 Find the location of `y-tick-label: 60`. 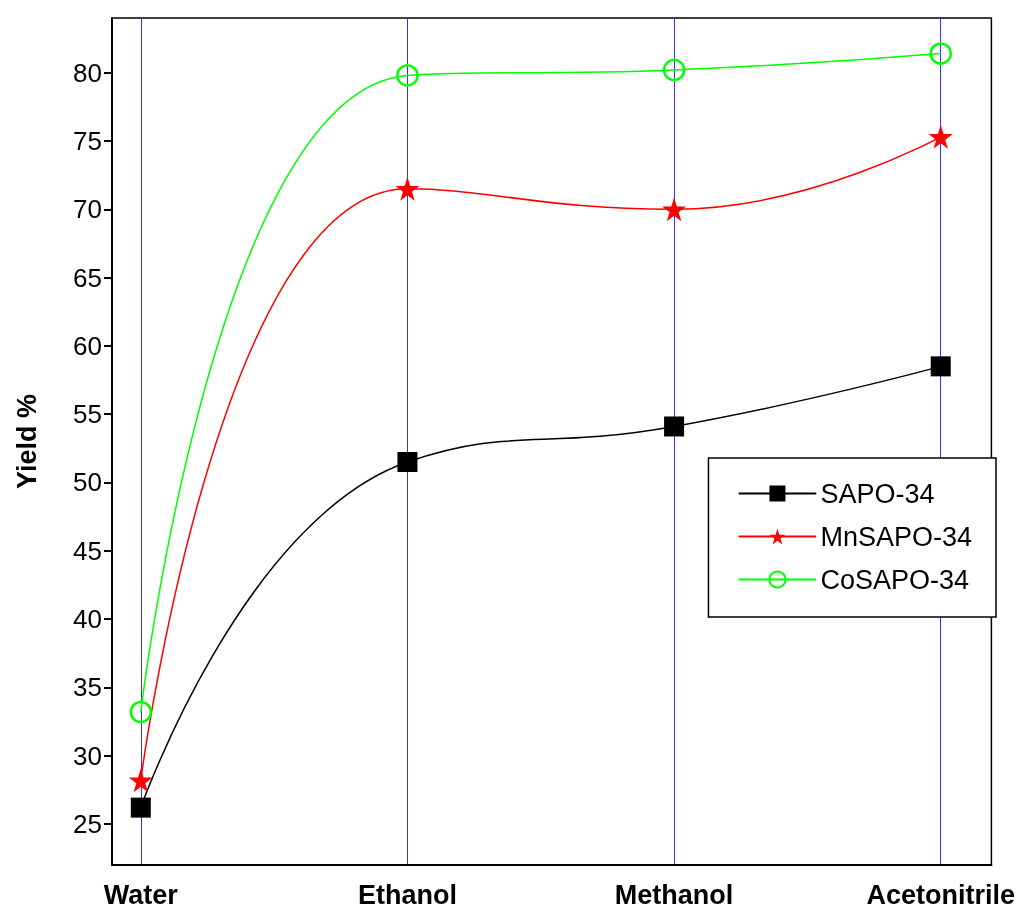

y-tick-label: 60 is located at coordinates (87, 345).